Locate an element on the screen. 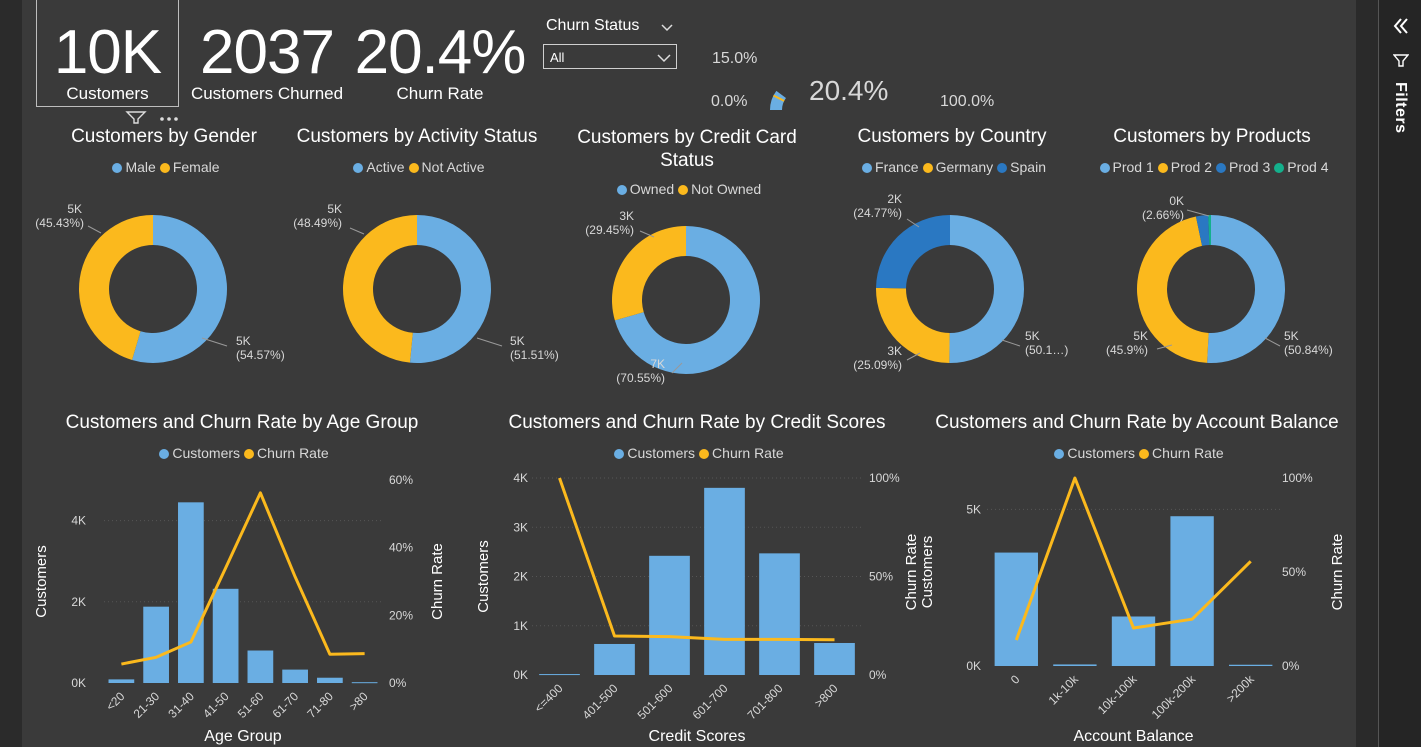 The image size is (1421, 747). churned-card: 2037 Customers Churned is located at coordinates (267, 53).